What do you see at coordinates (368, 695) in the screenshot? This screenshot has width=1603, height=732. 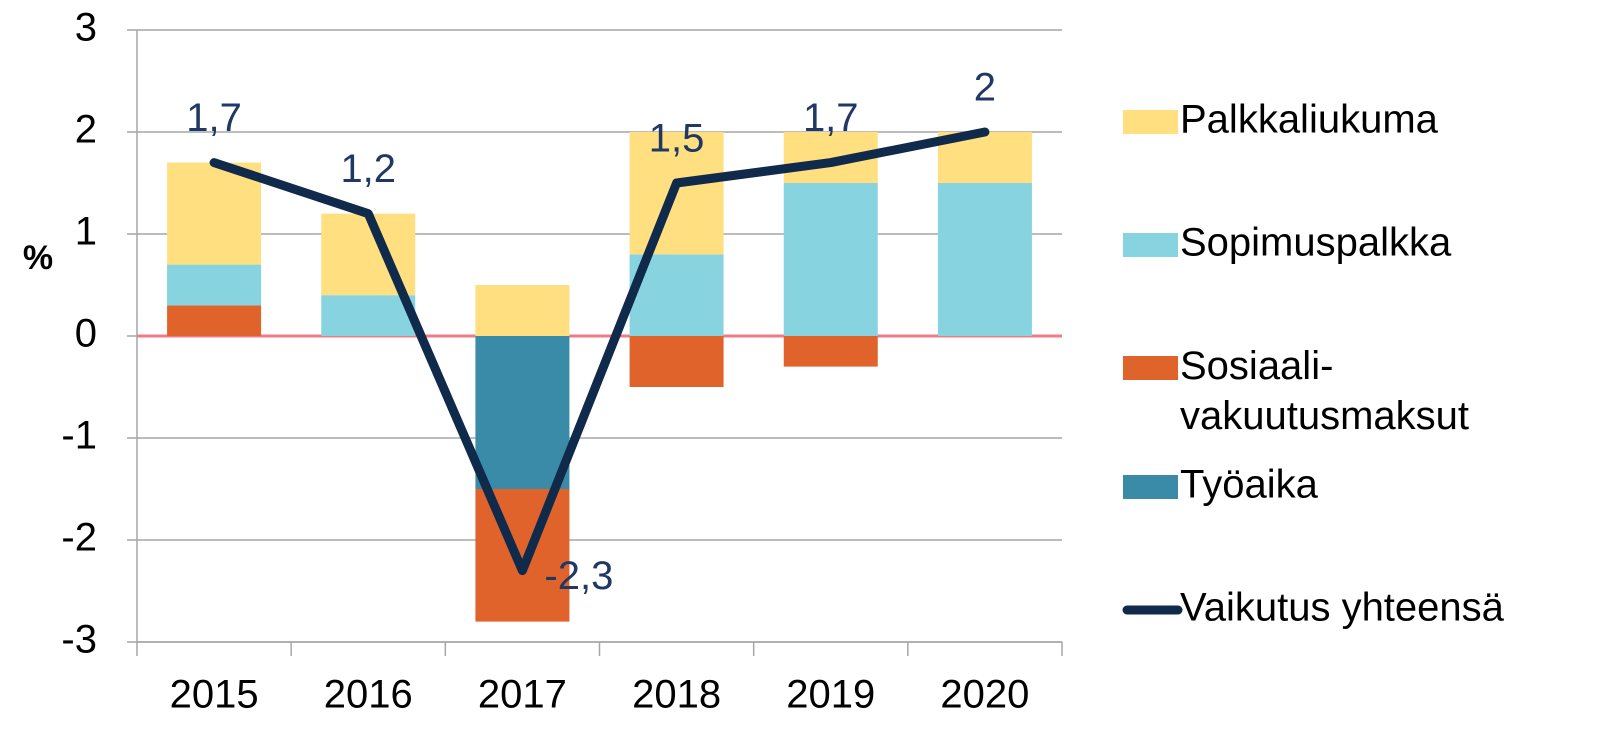 I see `x-tick-label: 2016` at bounding box center [368, 695].